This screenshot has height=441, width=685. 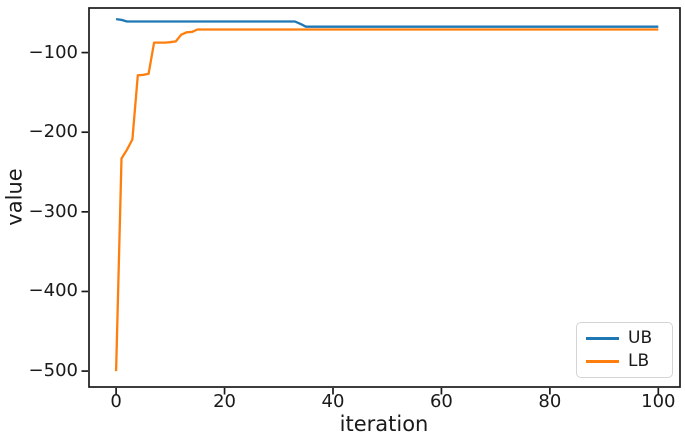 I want to click on legend-label-ub: UB, so click(x=640, y=338).